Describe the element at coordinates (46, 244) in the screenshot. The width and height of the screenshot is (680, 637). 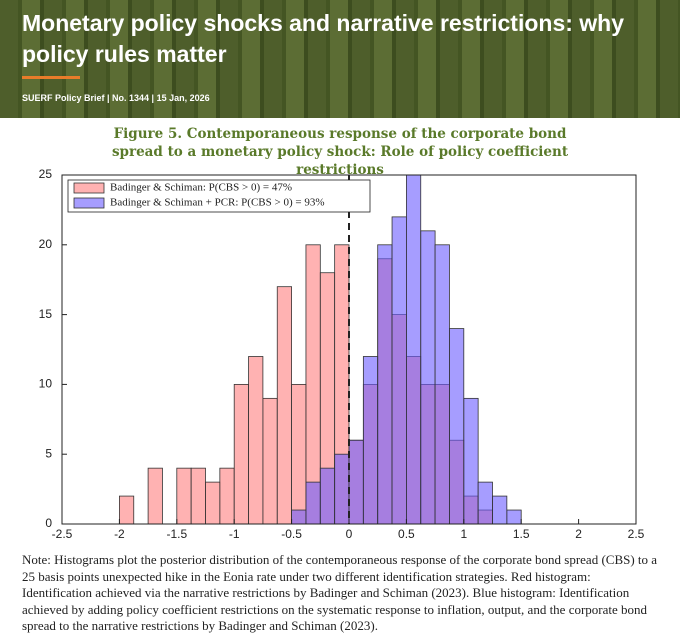
I see `y-tick-label: 20` at that location.